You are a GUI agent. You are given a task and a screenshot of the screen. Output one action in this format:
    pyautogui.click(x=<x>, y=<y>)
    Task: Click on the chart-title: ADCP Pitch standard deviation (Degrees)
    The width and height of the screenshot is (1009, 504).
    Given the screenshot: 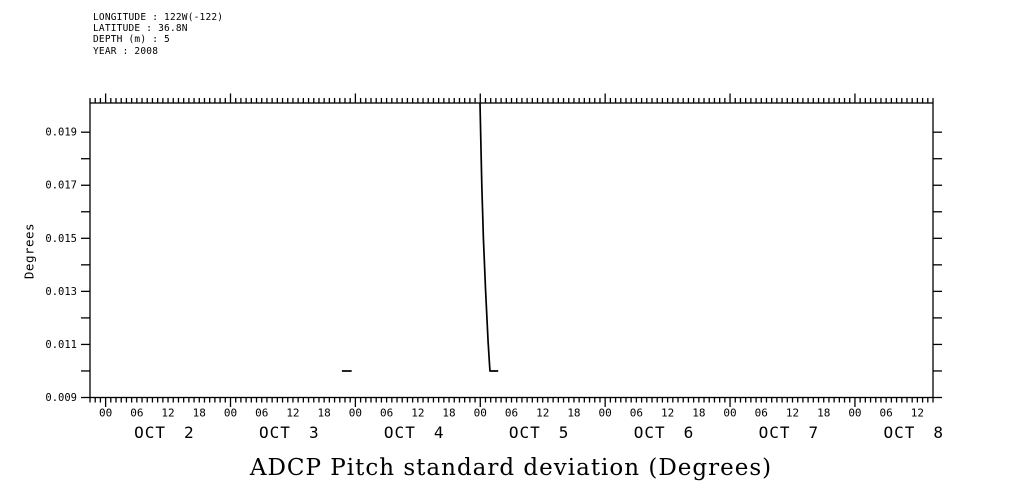 What is the action you would take?
    pyautogui.click(x=511, y=468)
    